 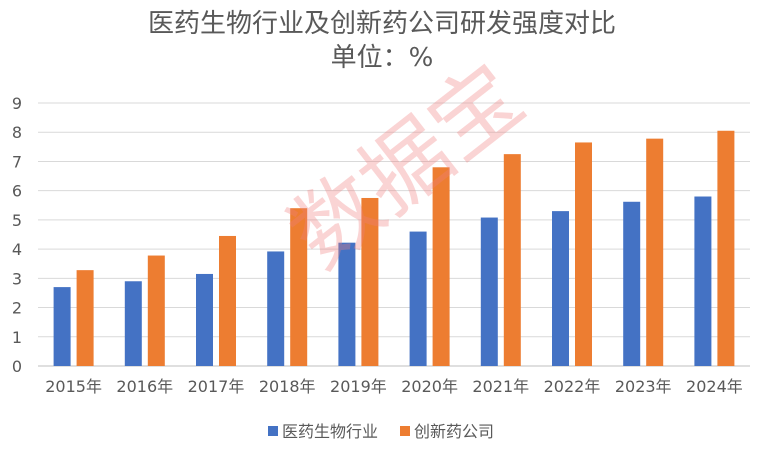 I want to click on y-tick-label: 0, so click(x=17, y=366).